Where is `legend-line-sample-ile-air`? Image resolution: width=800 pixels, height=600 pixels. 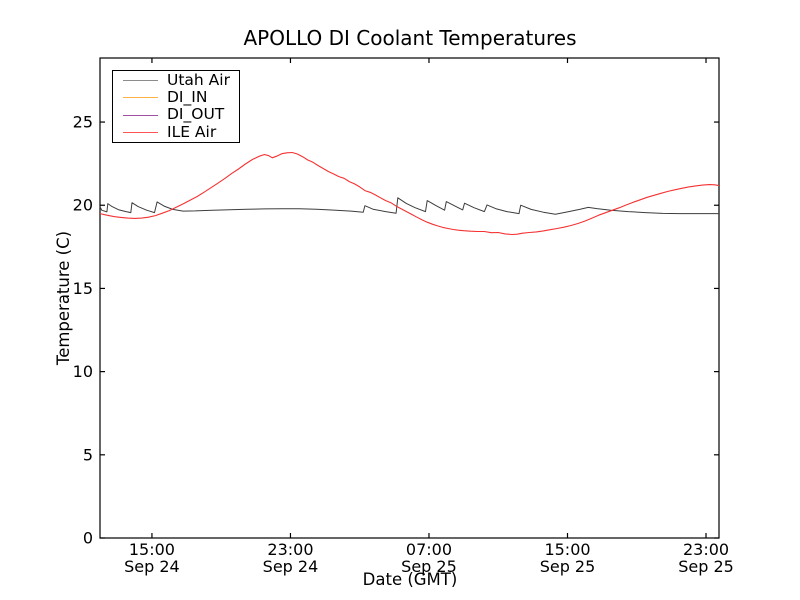
legend-line-sample-ile-air is located at coordinates (140, 132).